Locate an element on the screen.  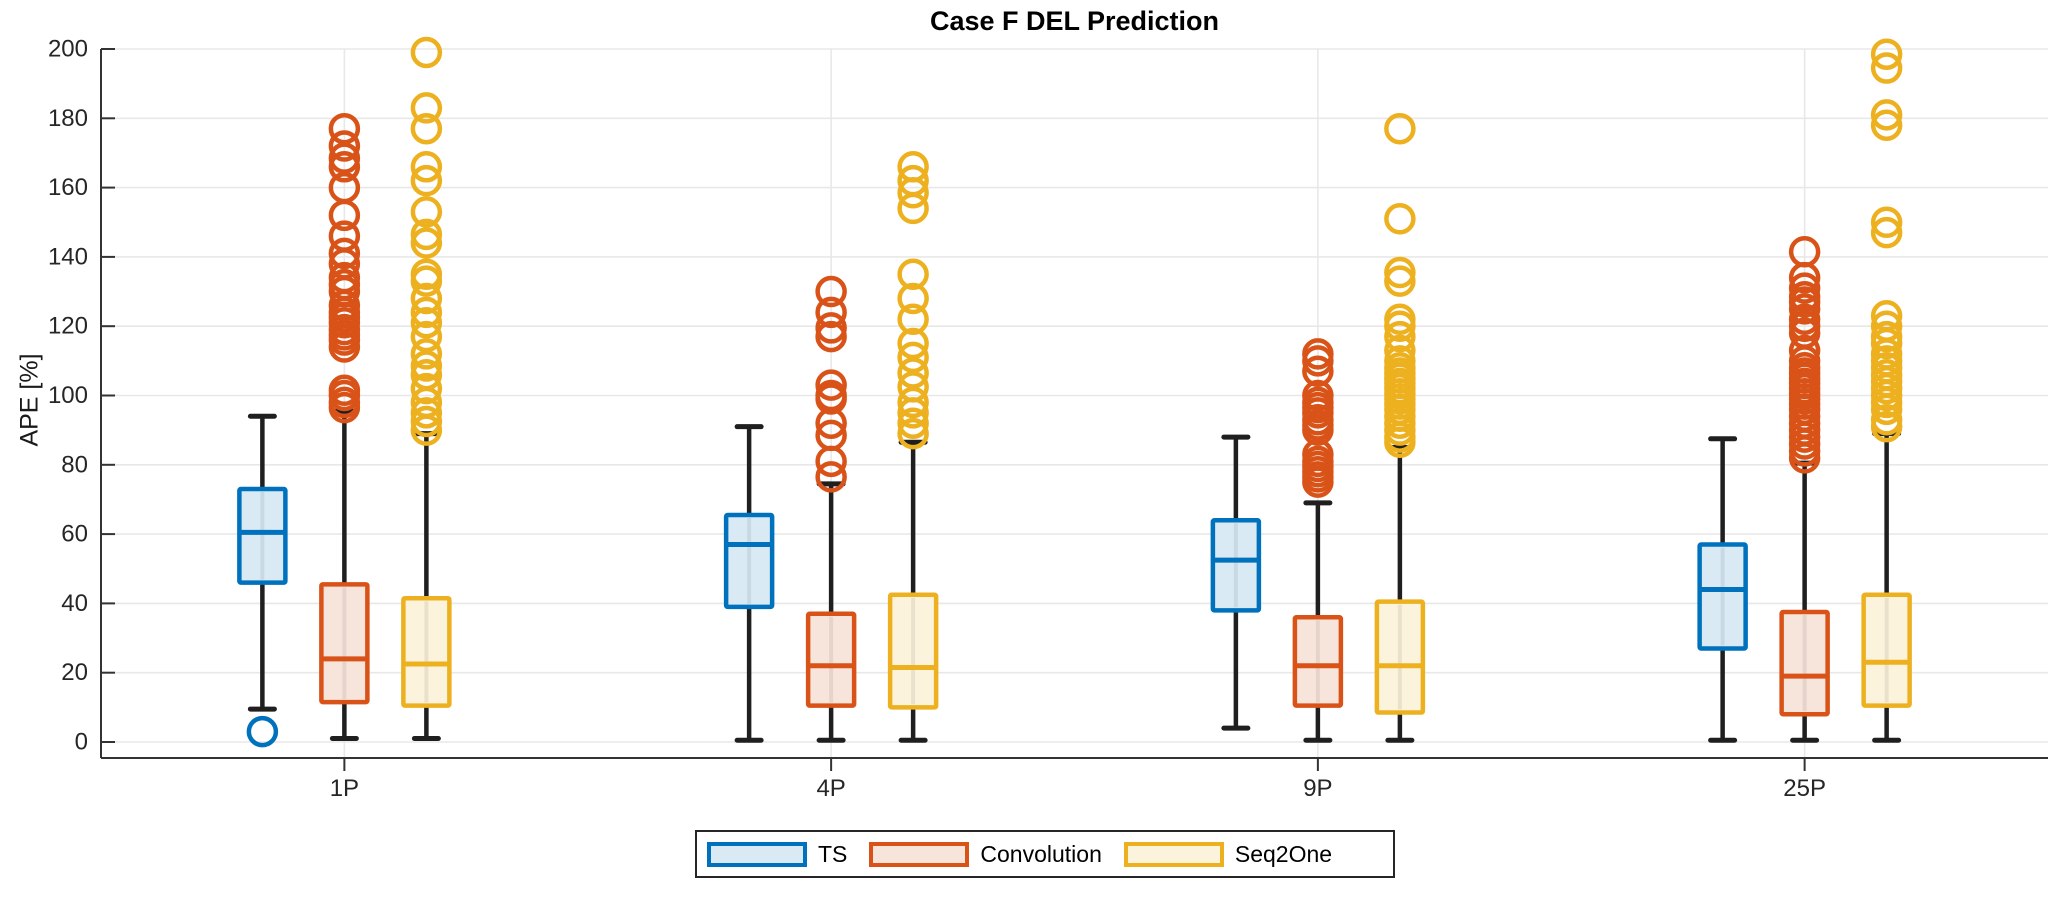
box-group-Seq2One-25P is located at coordinates (1886, 390).